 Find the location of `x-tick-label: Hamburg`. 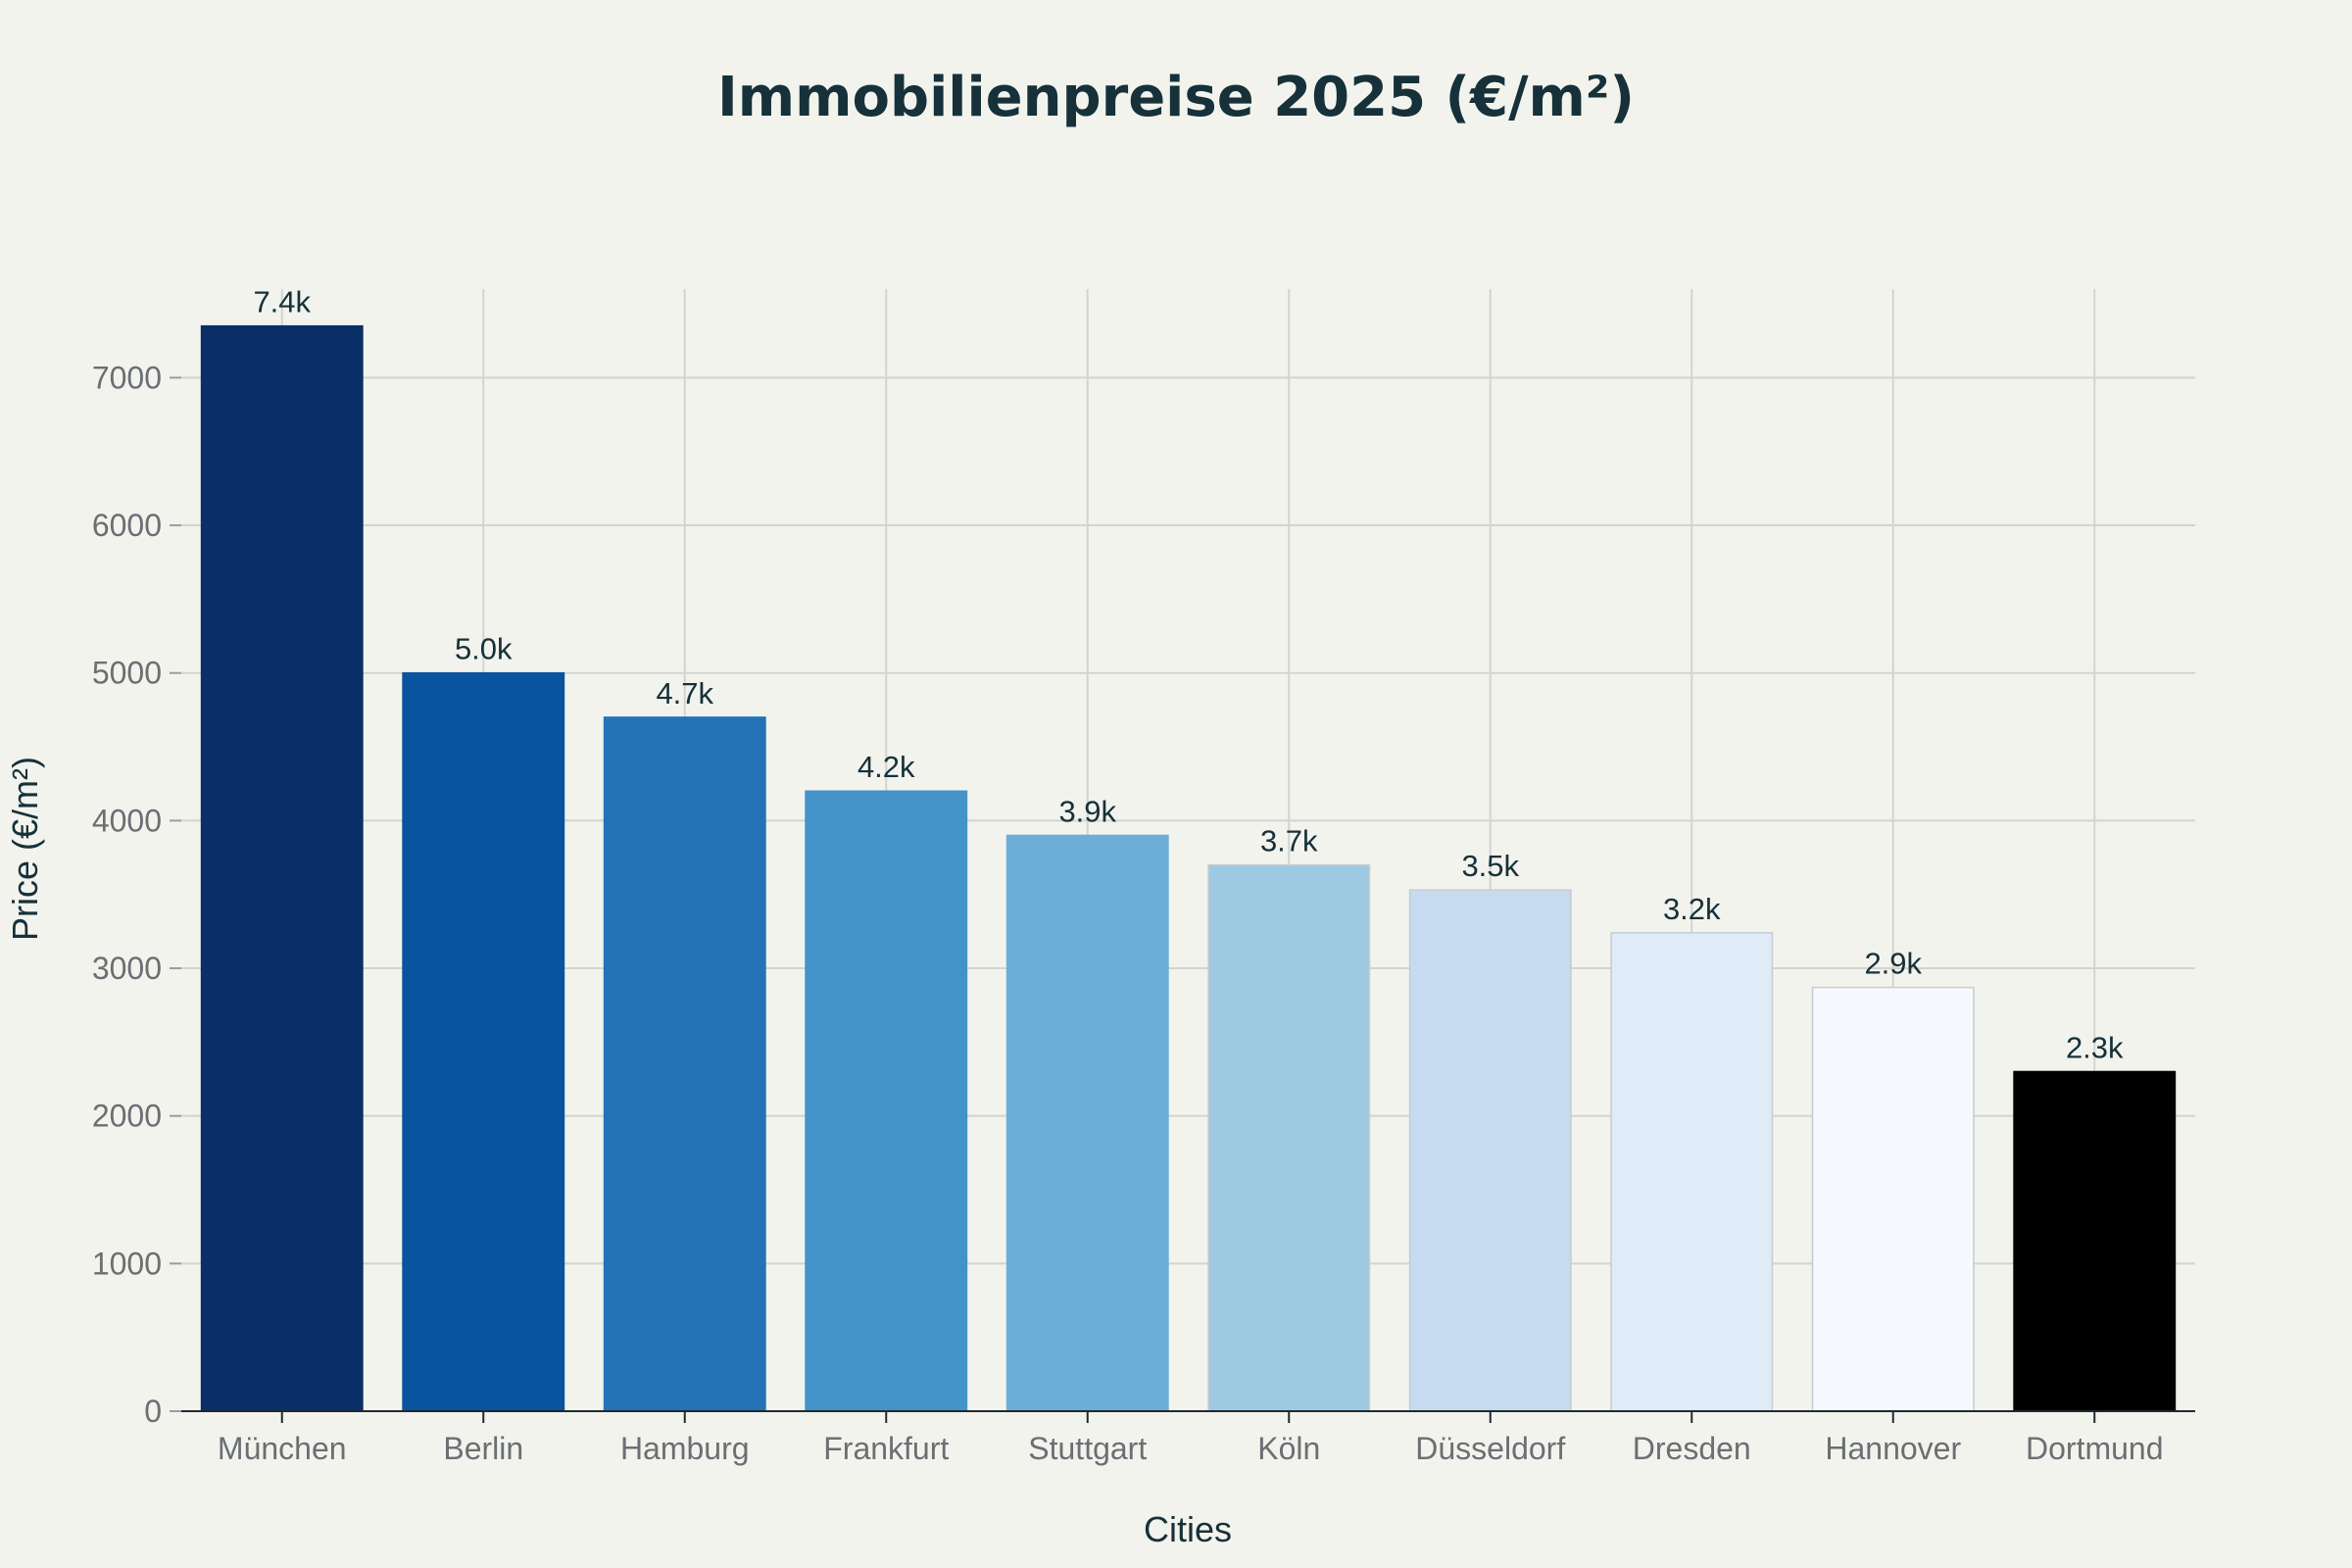

x-tick-label: Hamburg is located at coordinates (685, 1448).